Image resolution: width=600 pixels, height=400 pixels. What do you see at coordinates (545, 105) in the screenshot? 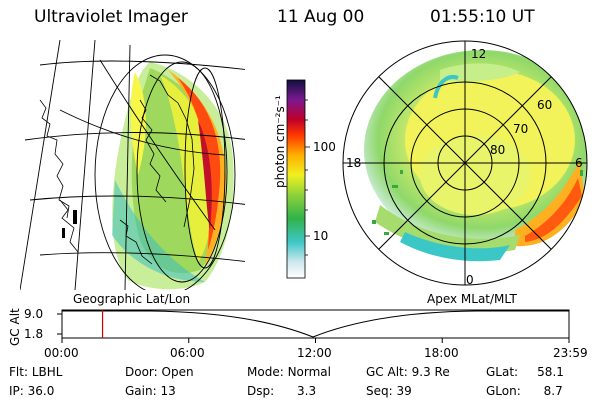
I see `mlat-label-60: 60` at bounding box center [545, 105].